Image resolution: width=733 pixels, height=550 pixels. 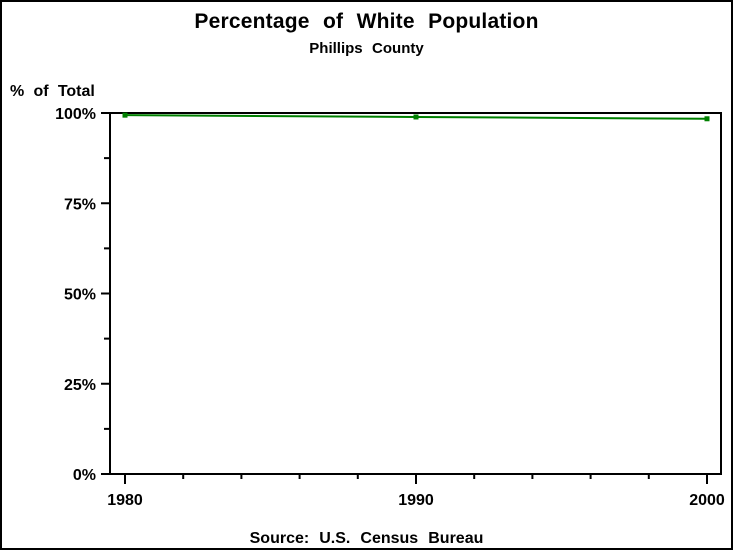 I want to click on y-axis-tick-label: 75%, so click(x=80, y=204).